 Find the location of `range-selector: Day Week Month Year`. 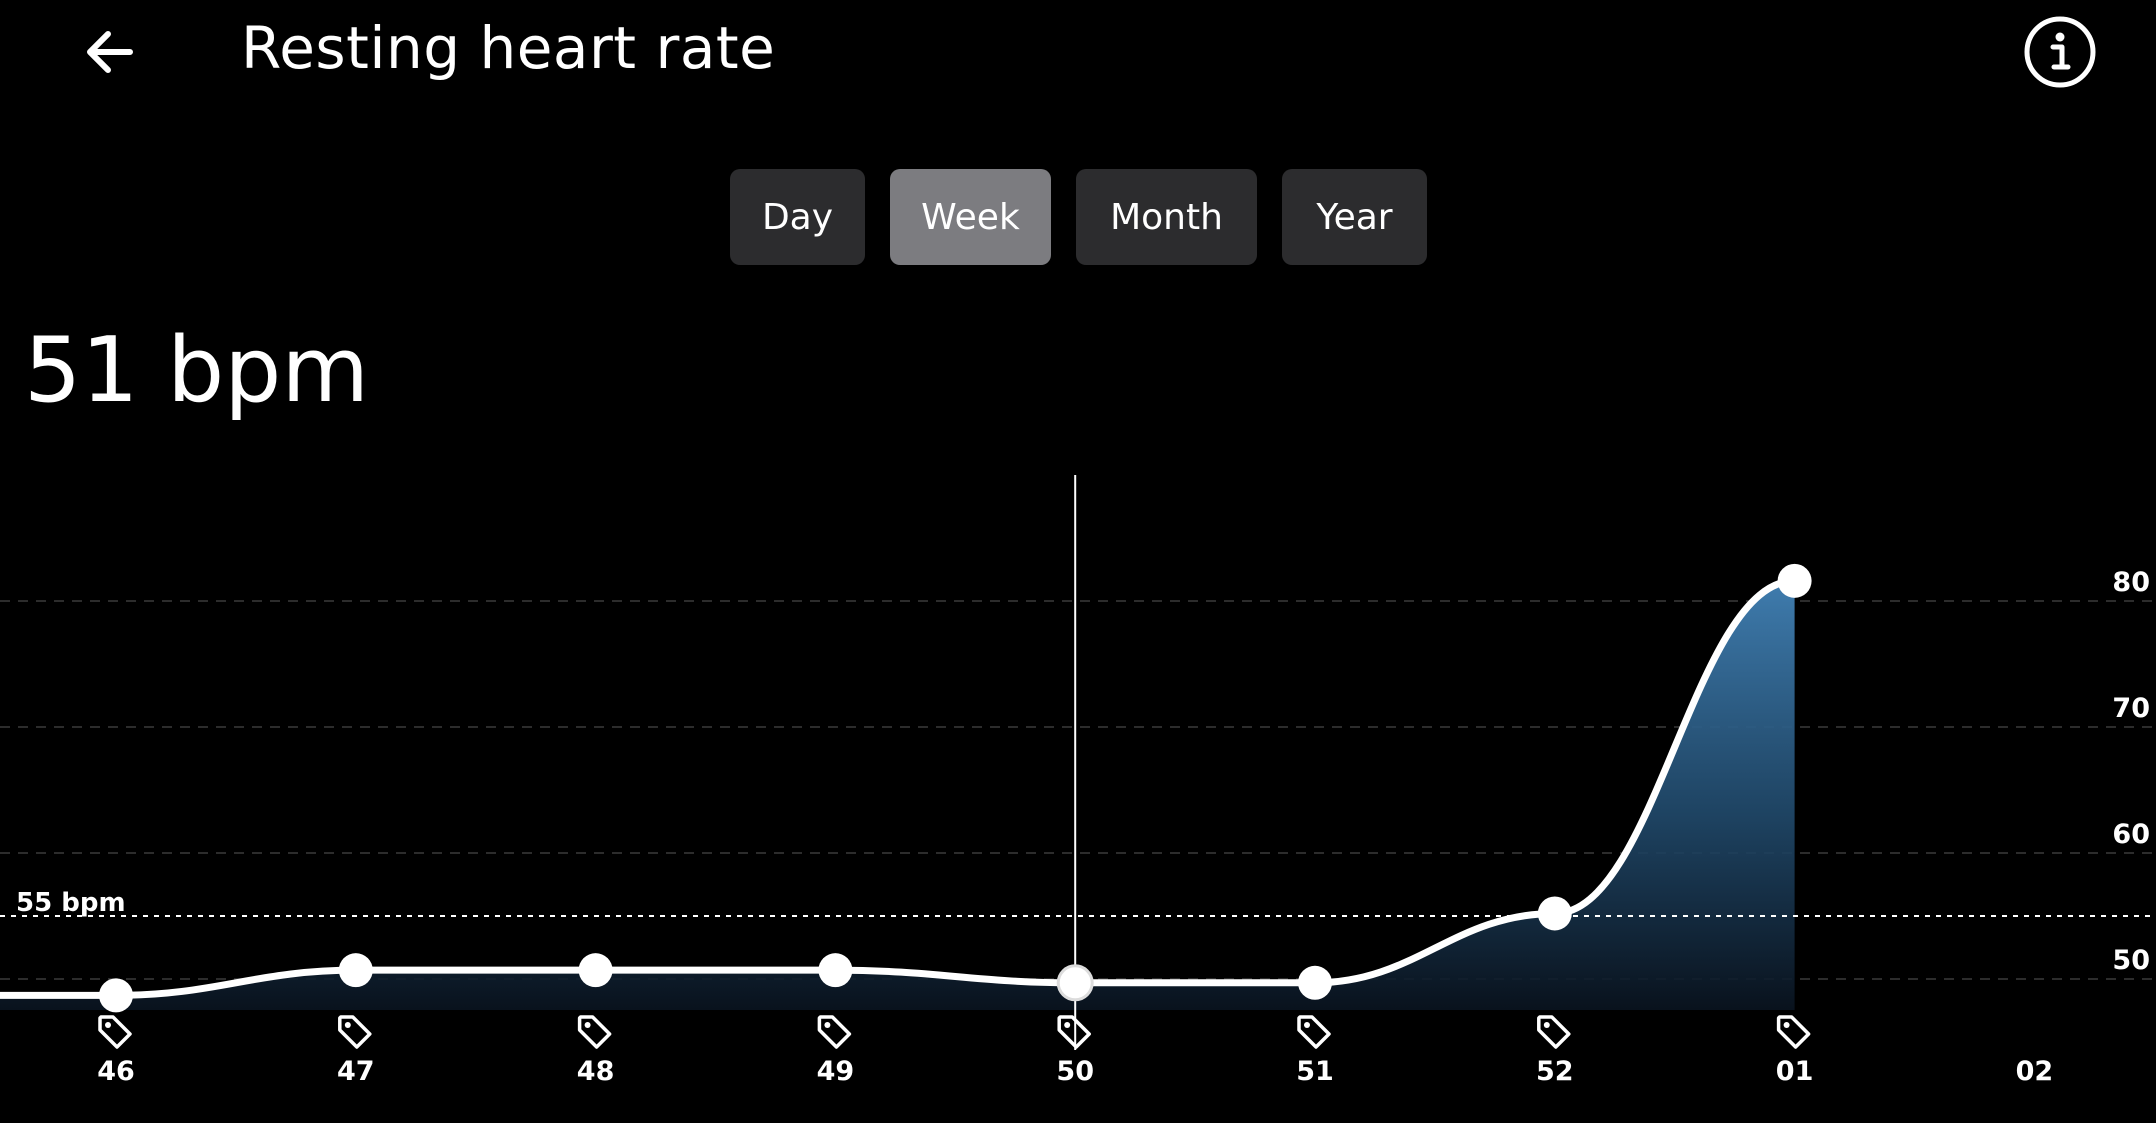

range-selector: Day Week Month Year is located at coordinates (1078, 217).